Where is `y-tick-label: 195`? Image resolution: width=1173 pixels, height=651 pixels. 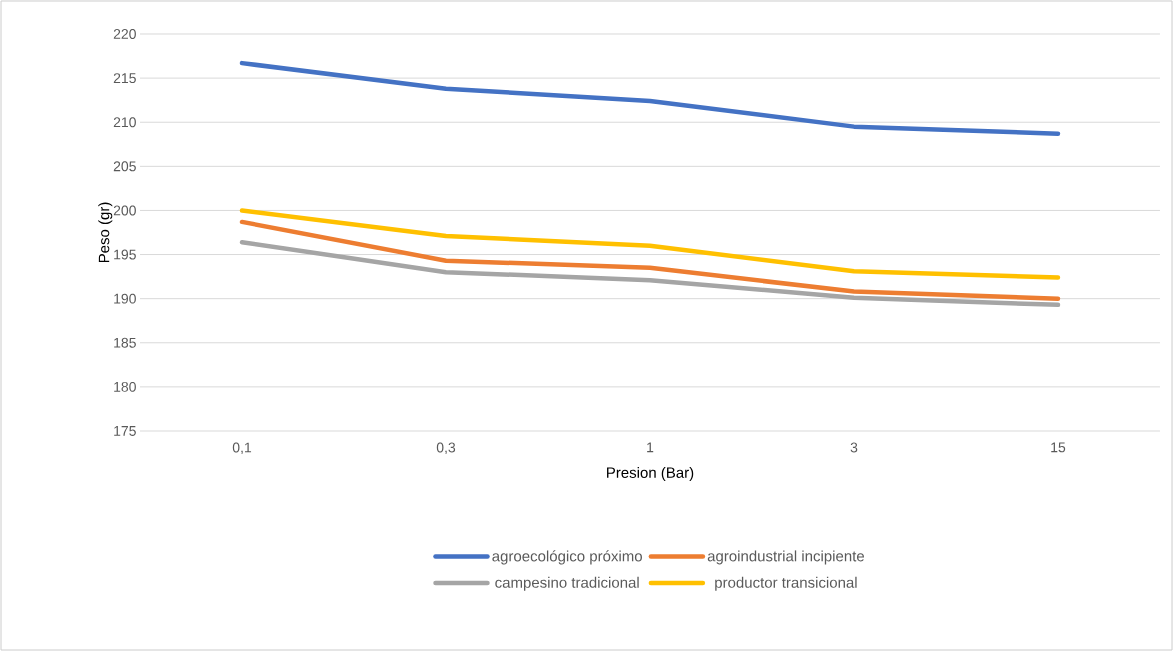
y-tick-label: 195 is located at coordinates (125, 254).